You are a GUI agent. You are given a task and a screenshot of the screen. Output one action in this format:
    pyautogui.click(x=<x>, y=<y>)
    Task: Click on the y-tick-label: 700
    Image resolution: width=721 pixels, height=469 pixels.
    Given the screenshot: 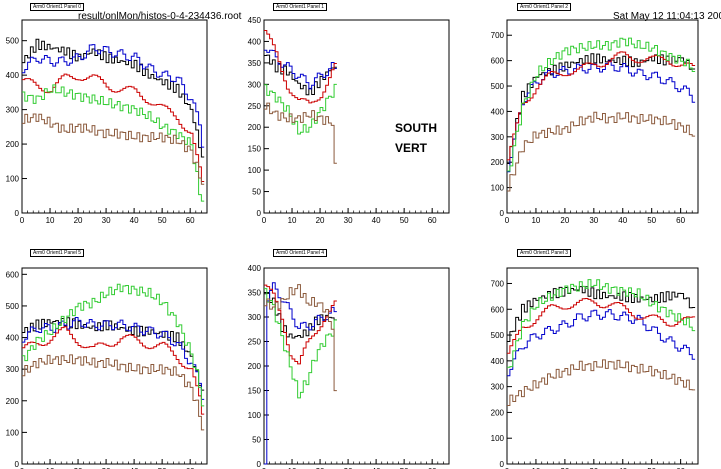 What is the action you would take?
    pyautogui.click(x=498, y=35)
    